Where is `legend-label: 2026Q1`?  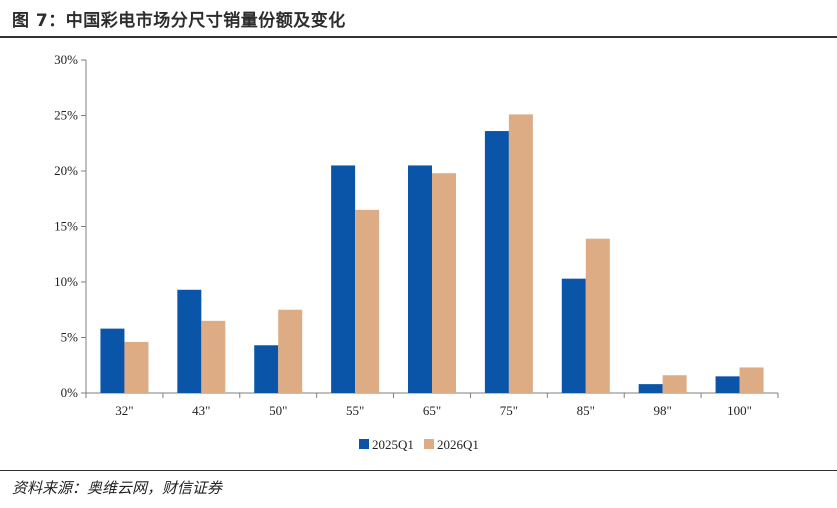
legend-label: 2026Q1 is located at coordinates (458, 444).